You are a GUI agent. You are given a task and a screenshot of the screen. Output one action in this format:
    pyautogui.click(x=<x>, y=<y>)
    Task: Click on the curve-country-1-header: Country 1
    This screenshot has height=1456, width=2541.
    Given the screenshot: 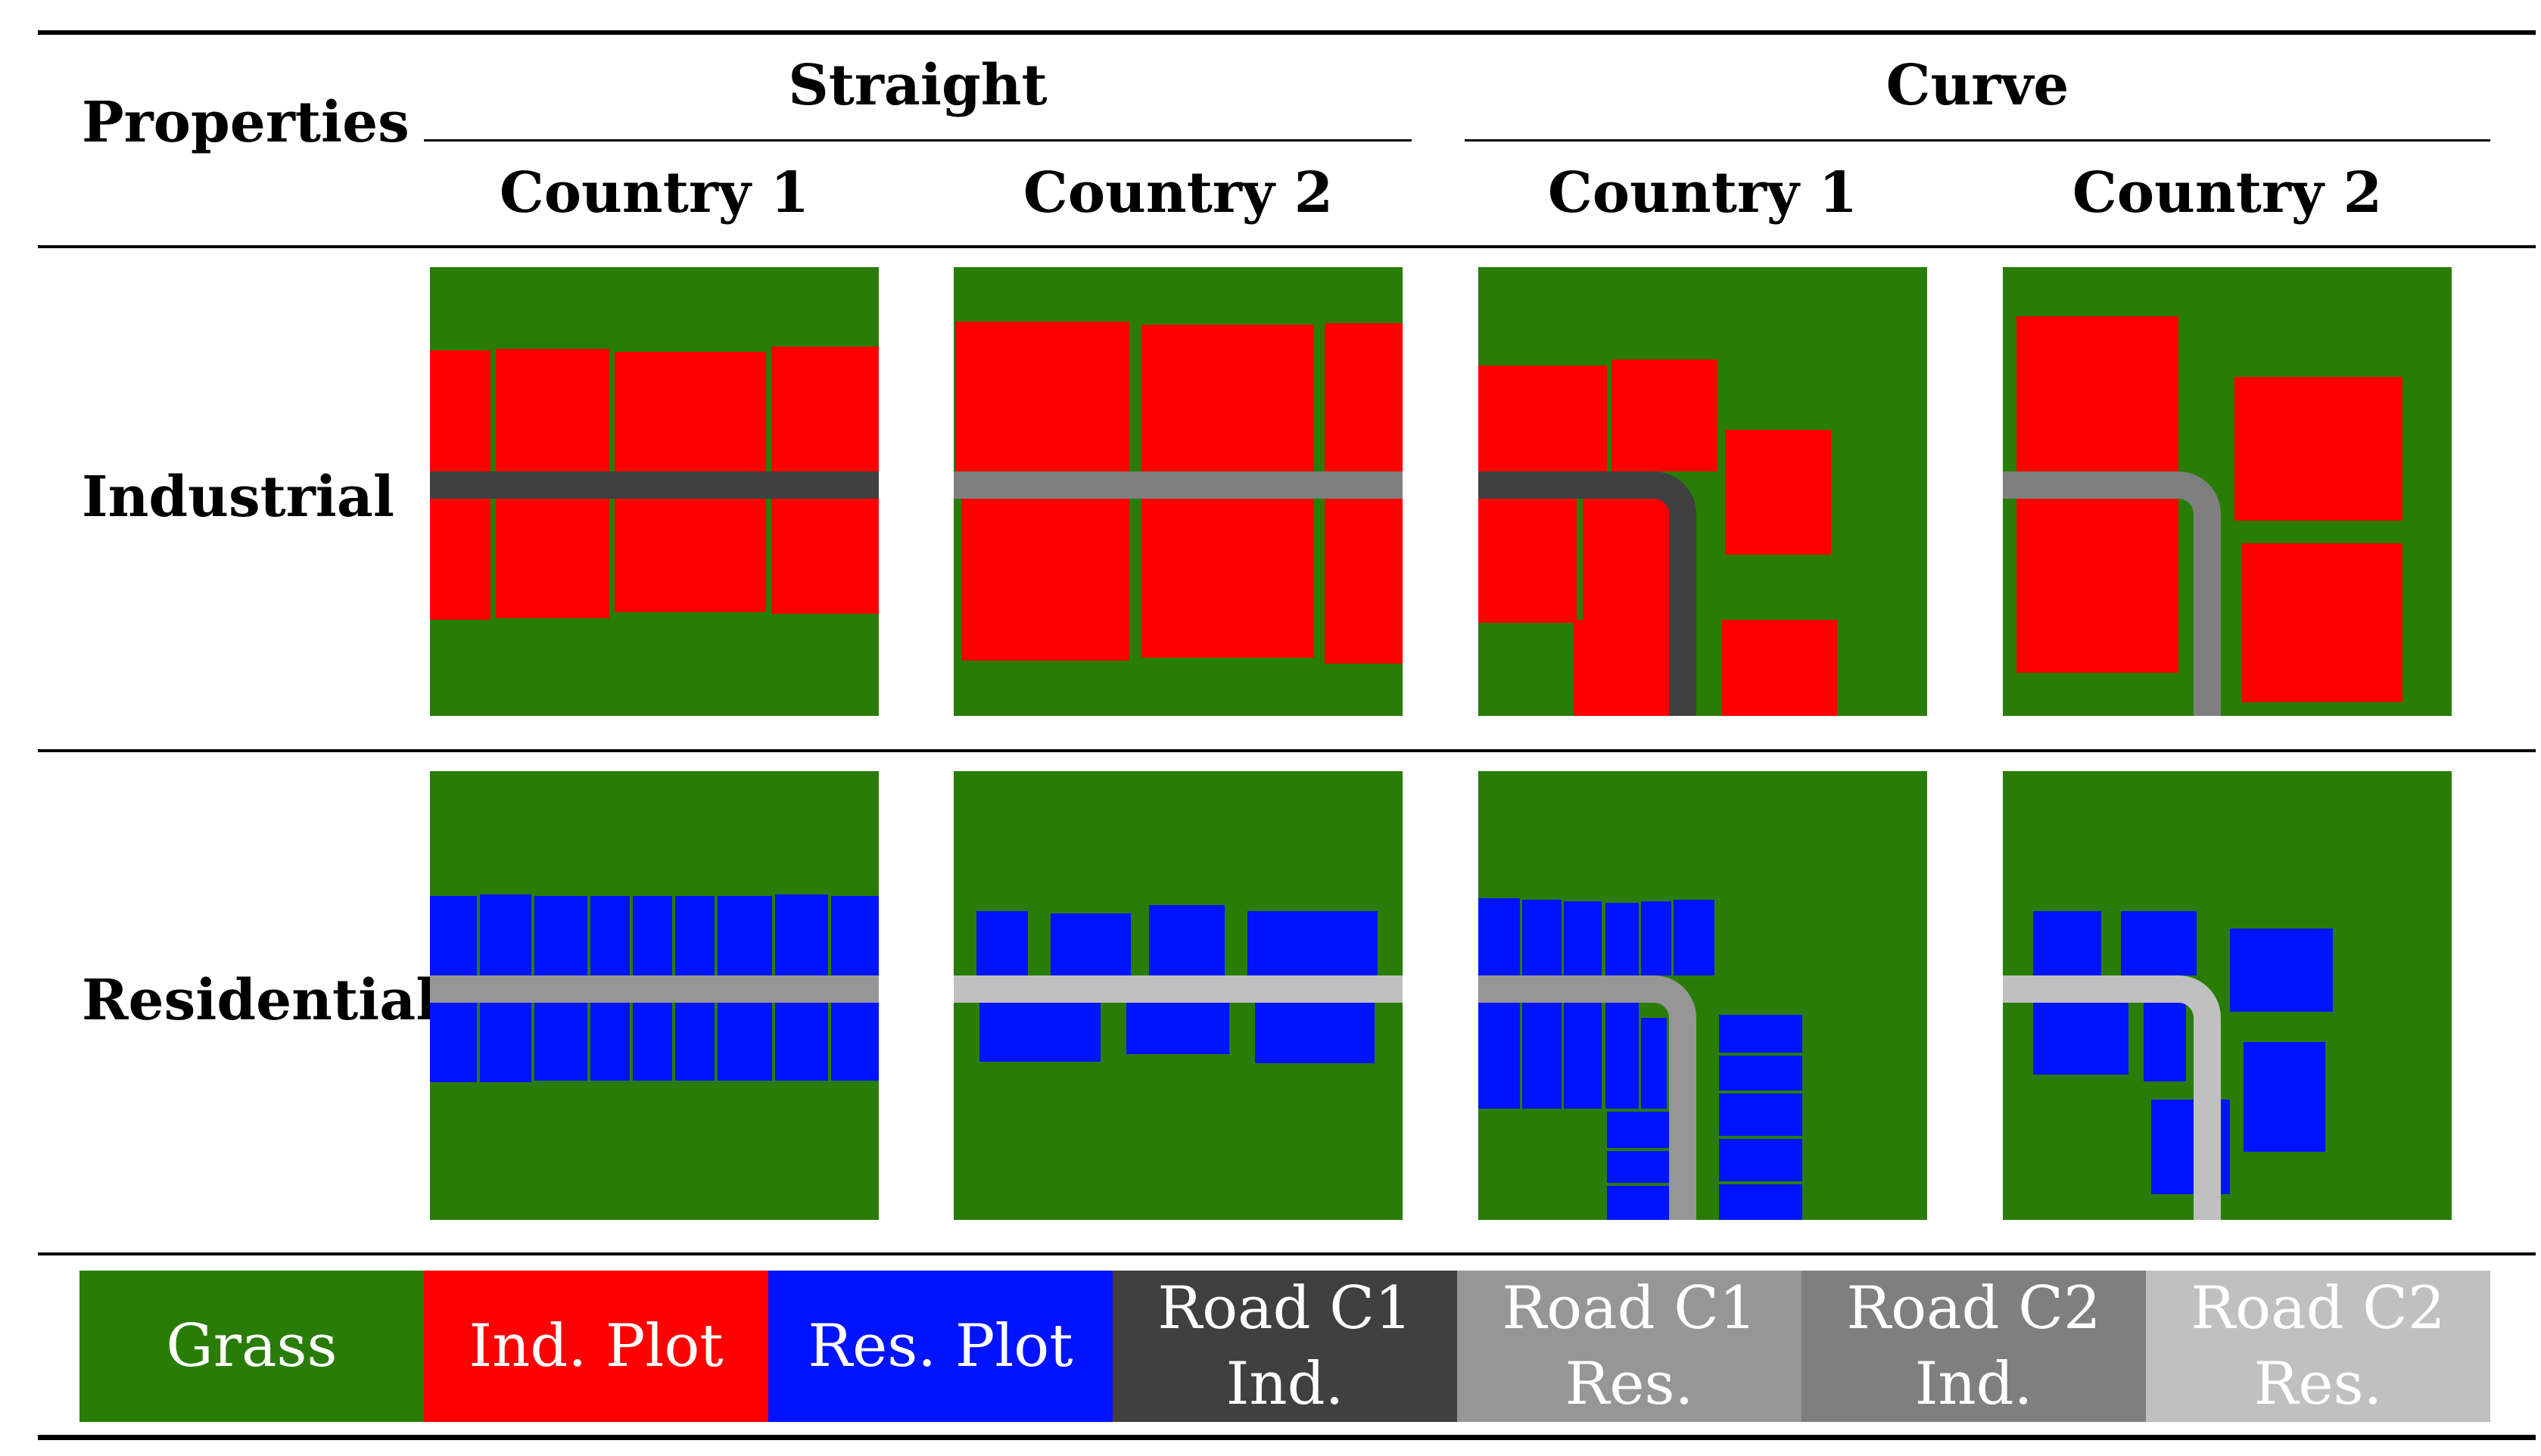 What is the action you would take?
    pyautogui.click(x=1702, y=193)
    